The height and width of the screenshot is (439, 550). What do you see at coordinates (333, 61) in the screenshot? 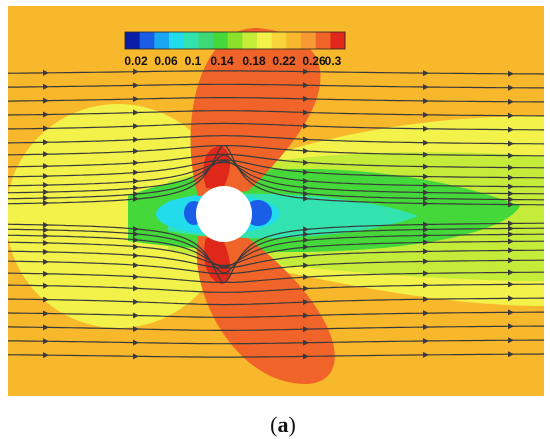
I see `colorbar-tick-label: 0.3` at bounding box center [333, 61].